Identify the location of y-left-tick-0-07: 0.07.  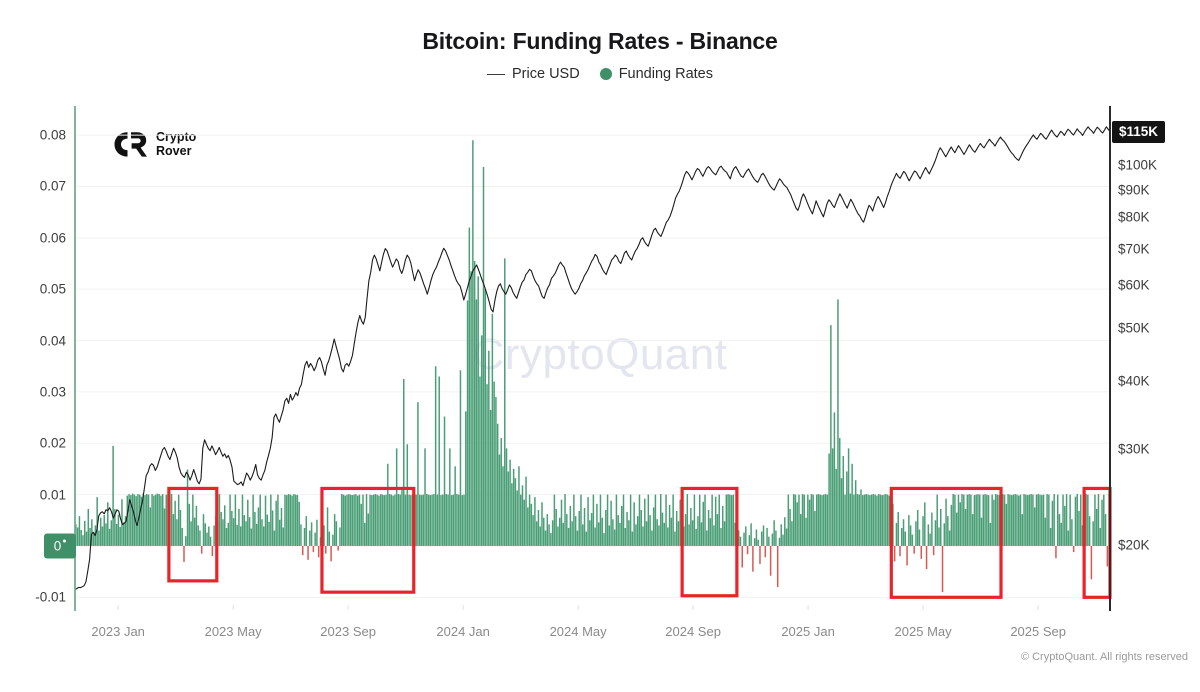
(52, 186).